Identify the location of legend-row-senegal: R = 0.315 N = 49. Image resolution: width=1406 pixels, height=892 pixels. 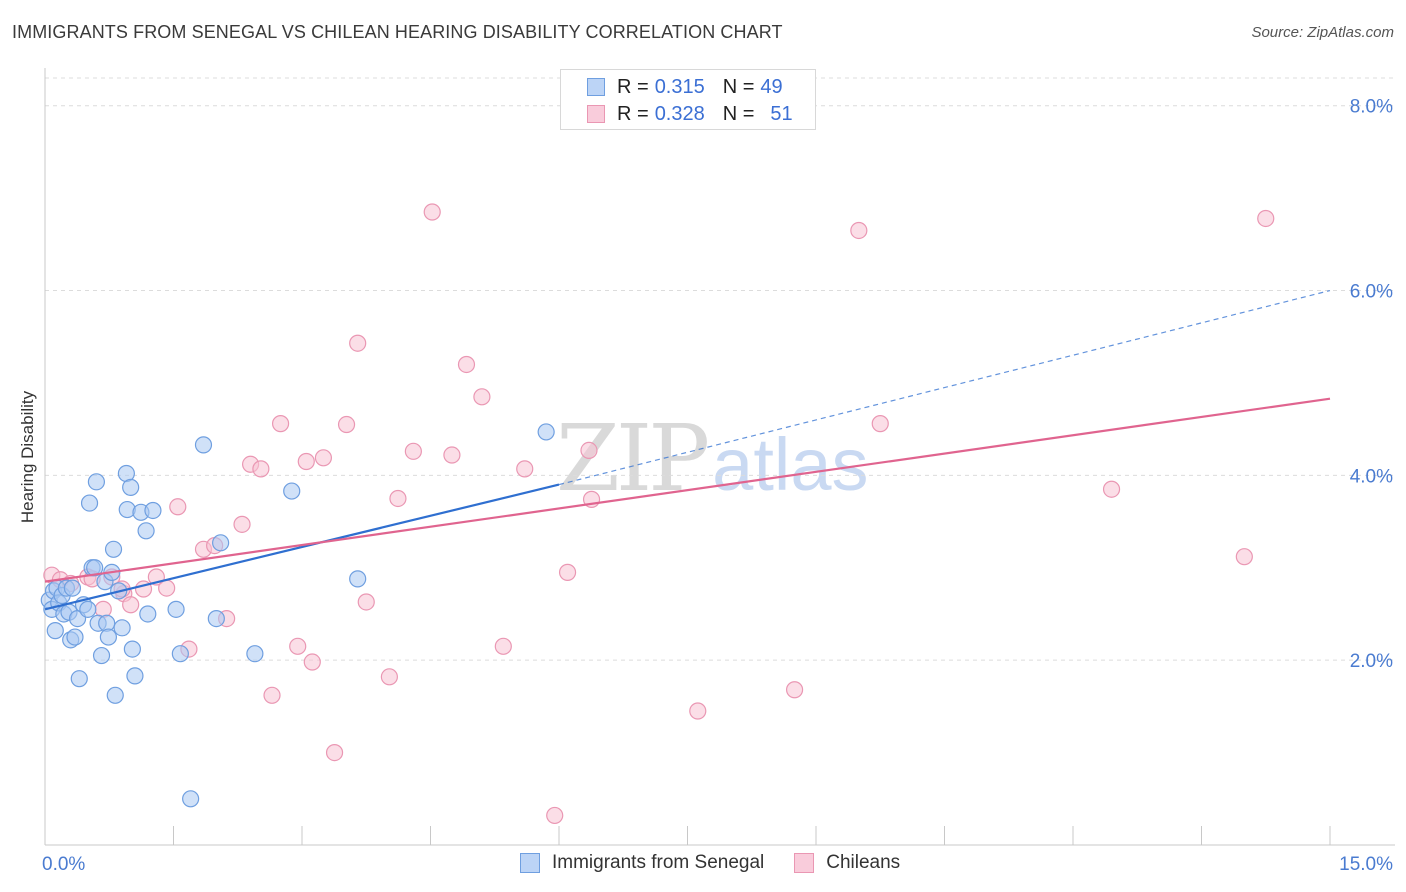
(685, 87).